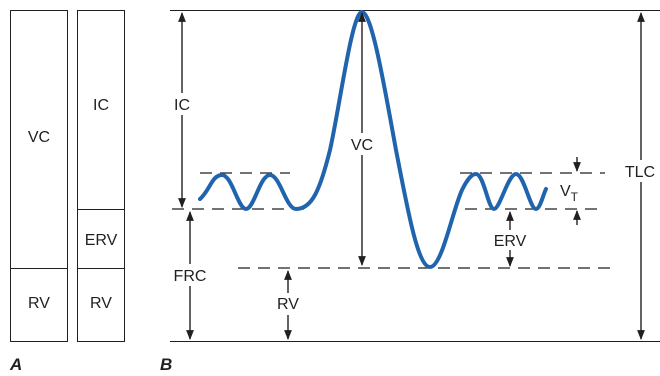  What do you see at coordinates (15, 364) in the screenshot?
I see `panel-a-label: A` at bounding box center [15, 364].